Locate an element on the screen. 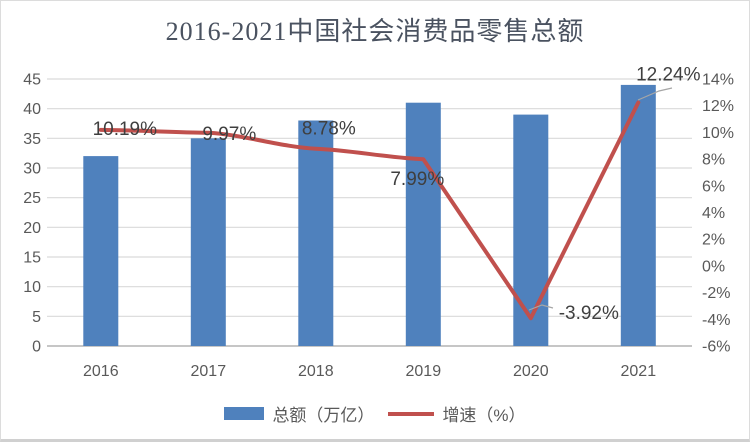  data-label: 10.19% is located at coordinates (125, 129).